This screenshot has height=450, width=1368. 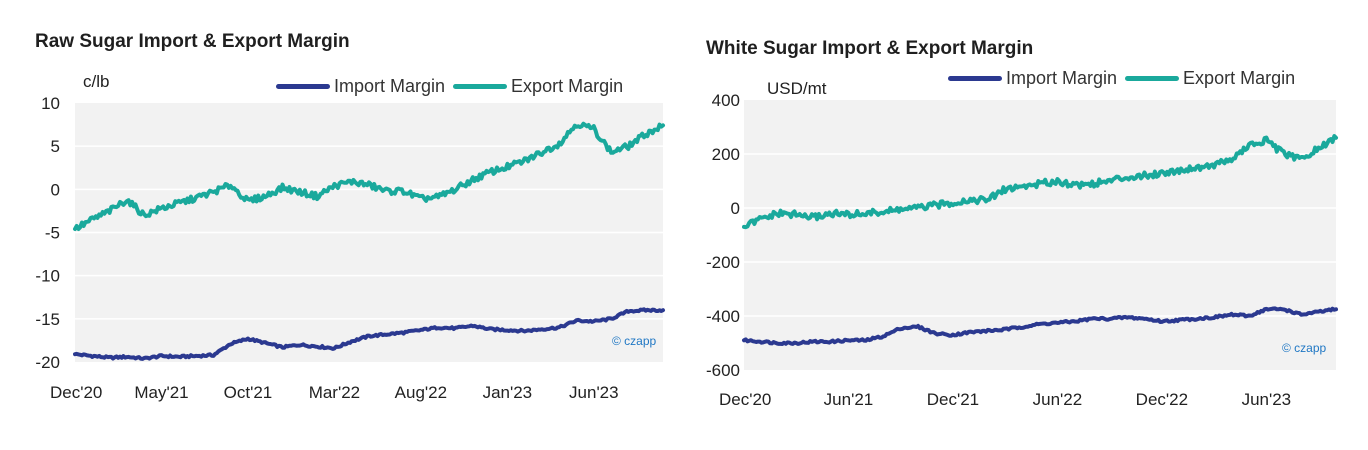 What do you see at coordinates (1162, 399) in the screenshot?
I see `x-tick-label: Dec'22` at bounding box center [1162, 399].